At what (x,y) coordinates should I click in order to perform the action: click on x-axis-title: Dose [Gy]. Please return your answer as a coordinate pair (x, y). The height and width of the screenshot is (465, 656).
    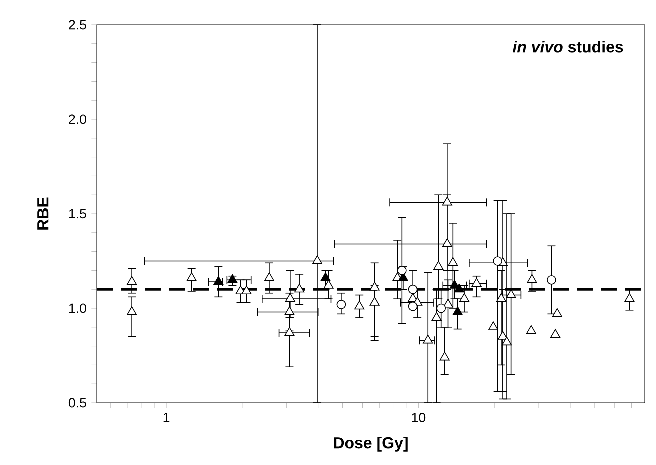
    Looking at the image, I should click on (371, 444).